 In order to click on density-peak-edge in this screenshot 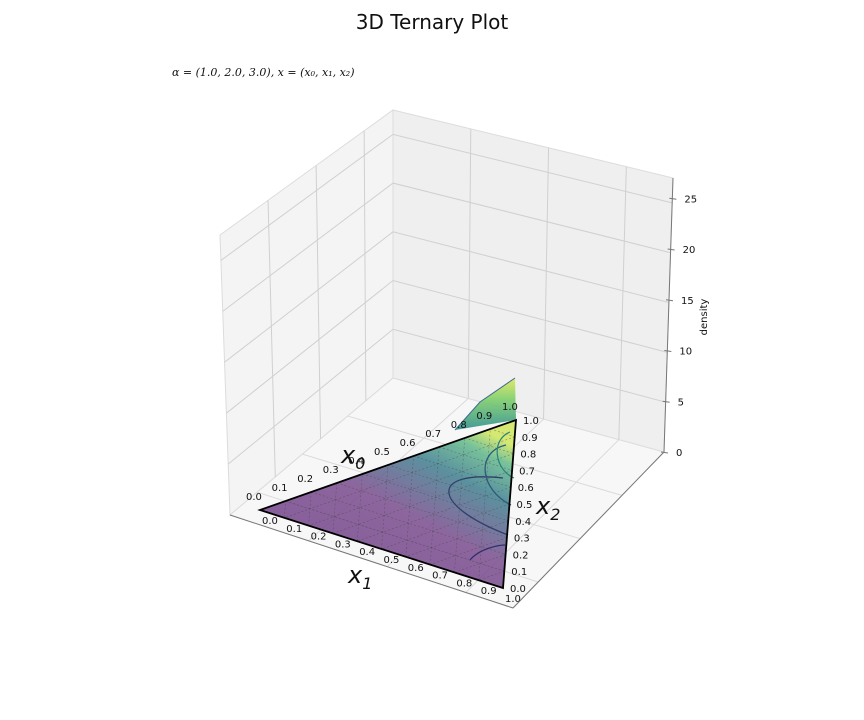, I will do `click(485, 404)`.